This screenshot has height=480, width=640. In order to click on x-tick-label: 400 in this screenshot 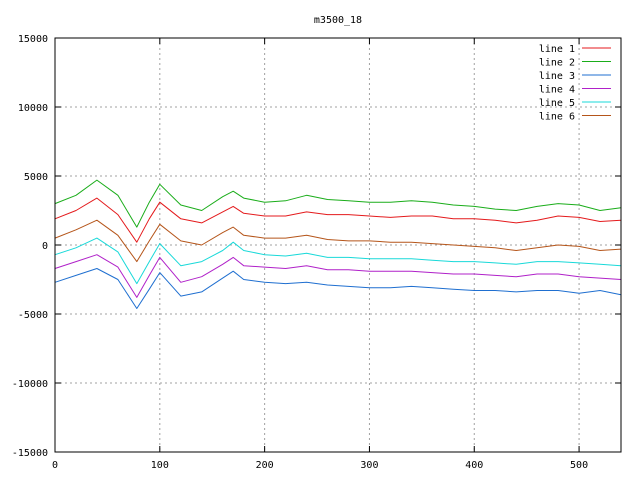, I will do `click(474, 465)`.